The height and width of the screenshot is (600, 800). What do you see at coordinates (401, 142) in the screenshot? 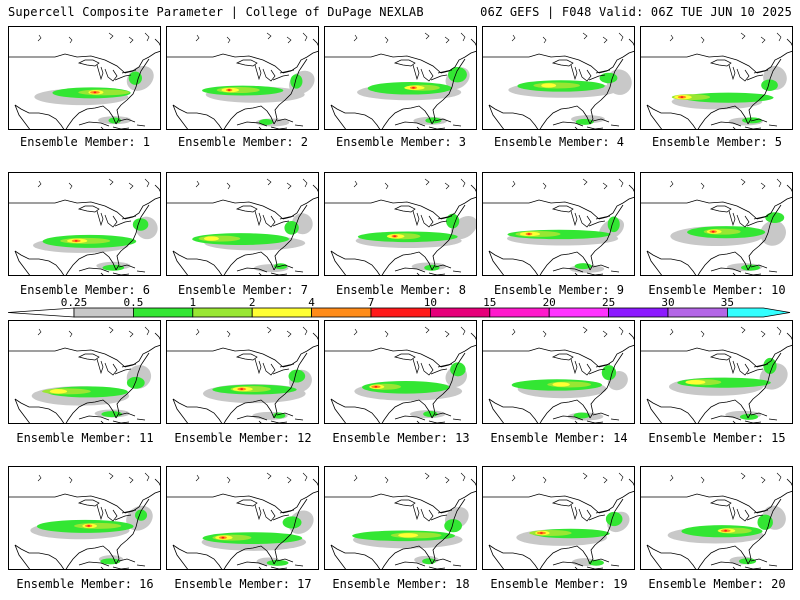
I see `member-caption: Ensemble Member: 3` at bounding box center [401, 142].